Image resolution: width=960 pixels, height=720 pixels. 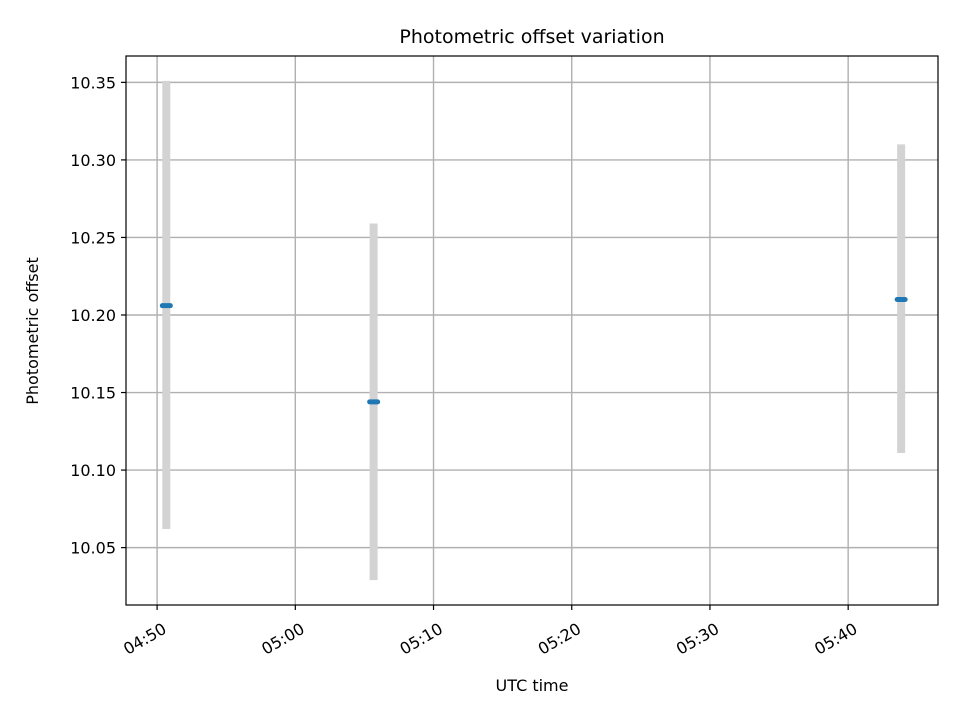 What do you see at coordinates (531, 37) in the screenshot?
I see `chart-title: Photometric offset variation` at bounding box center [531, 37].